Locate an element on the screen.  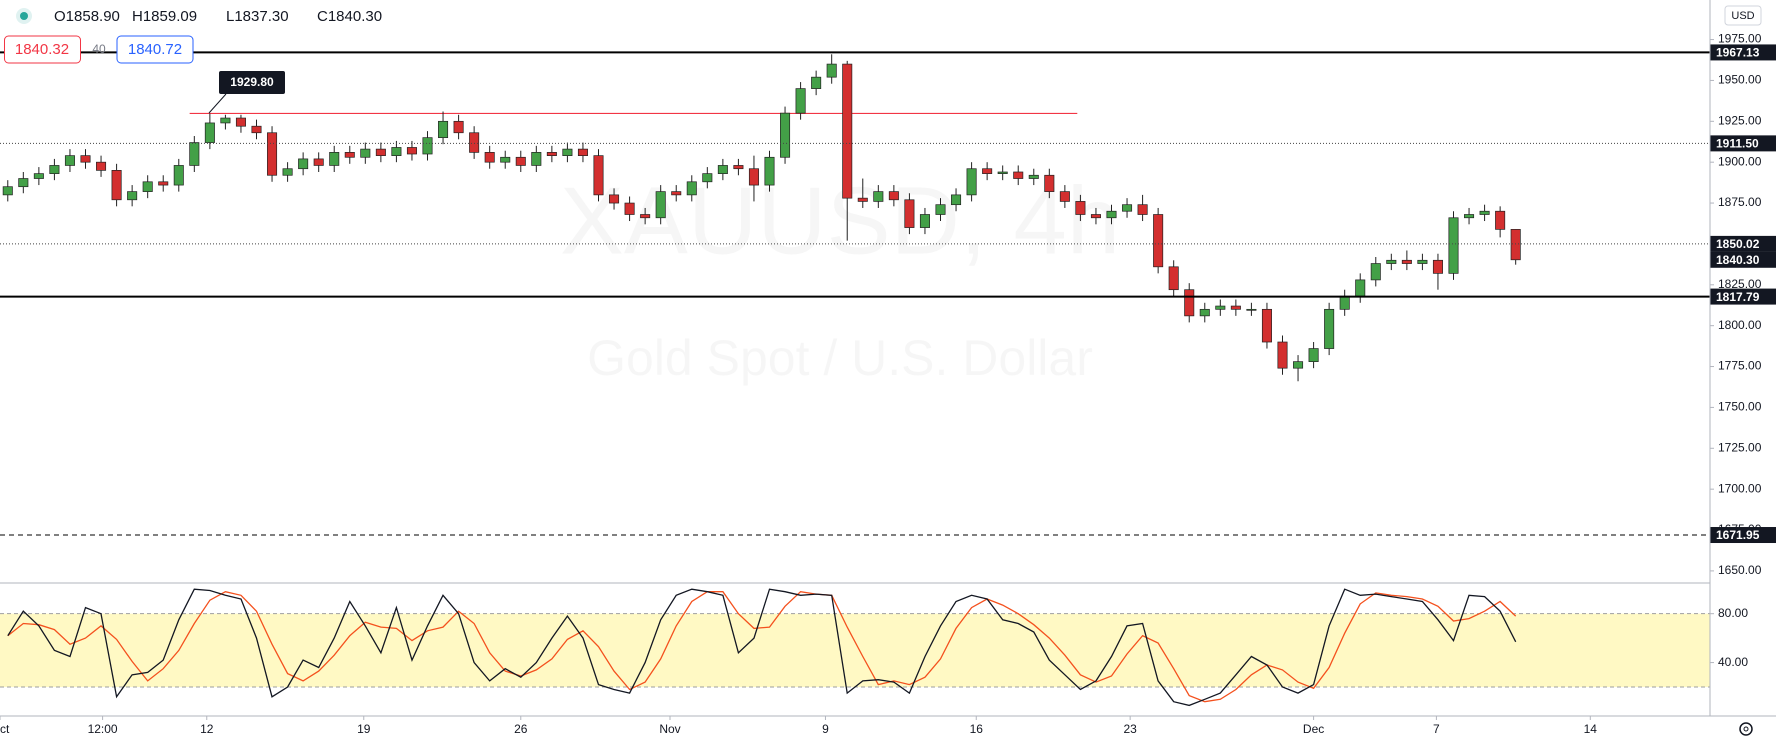
sell-button is located at coordinates (42, 49).